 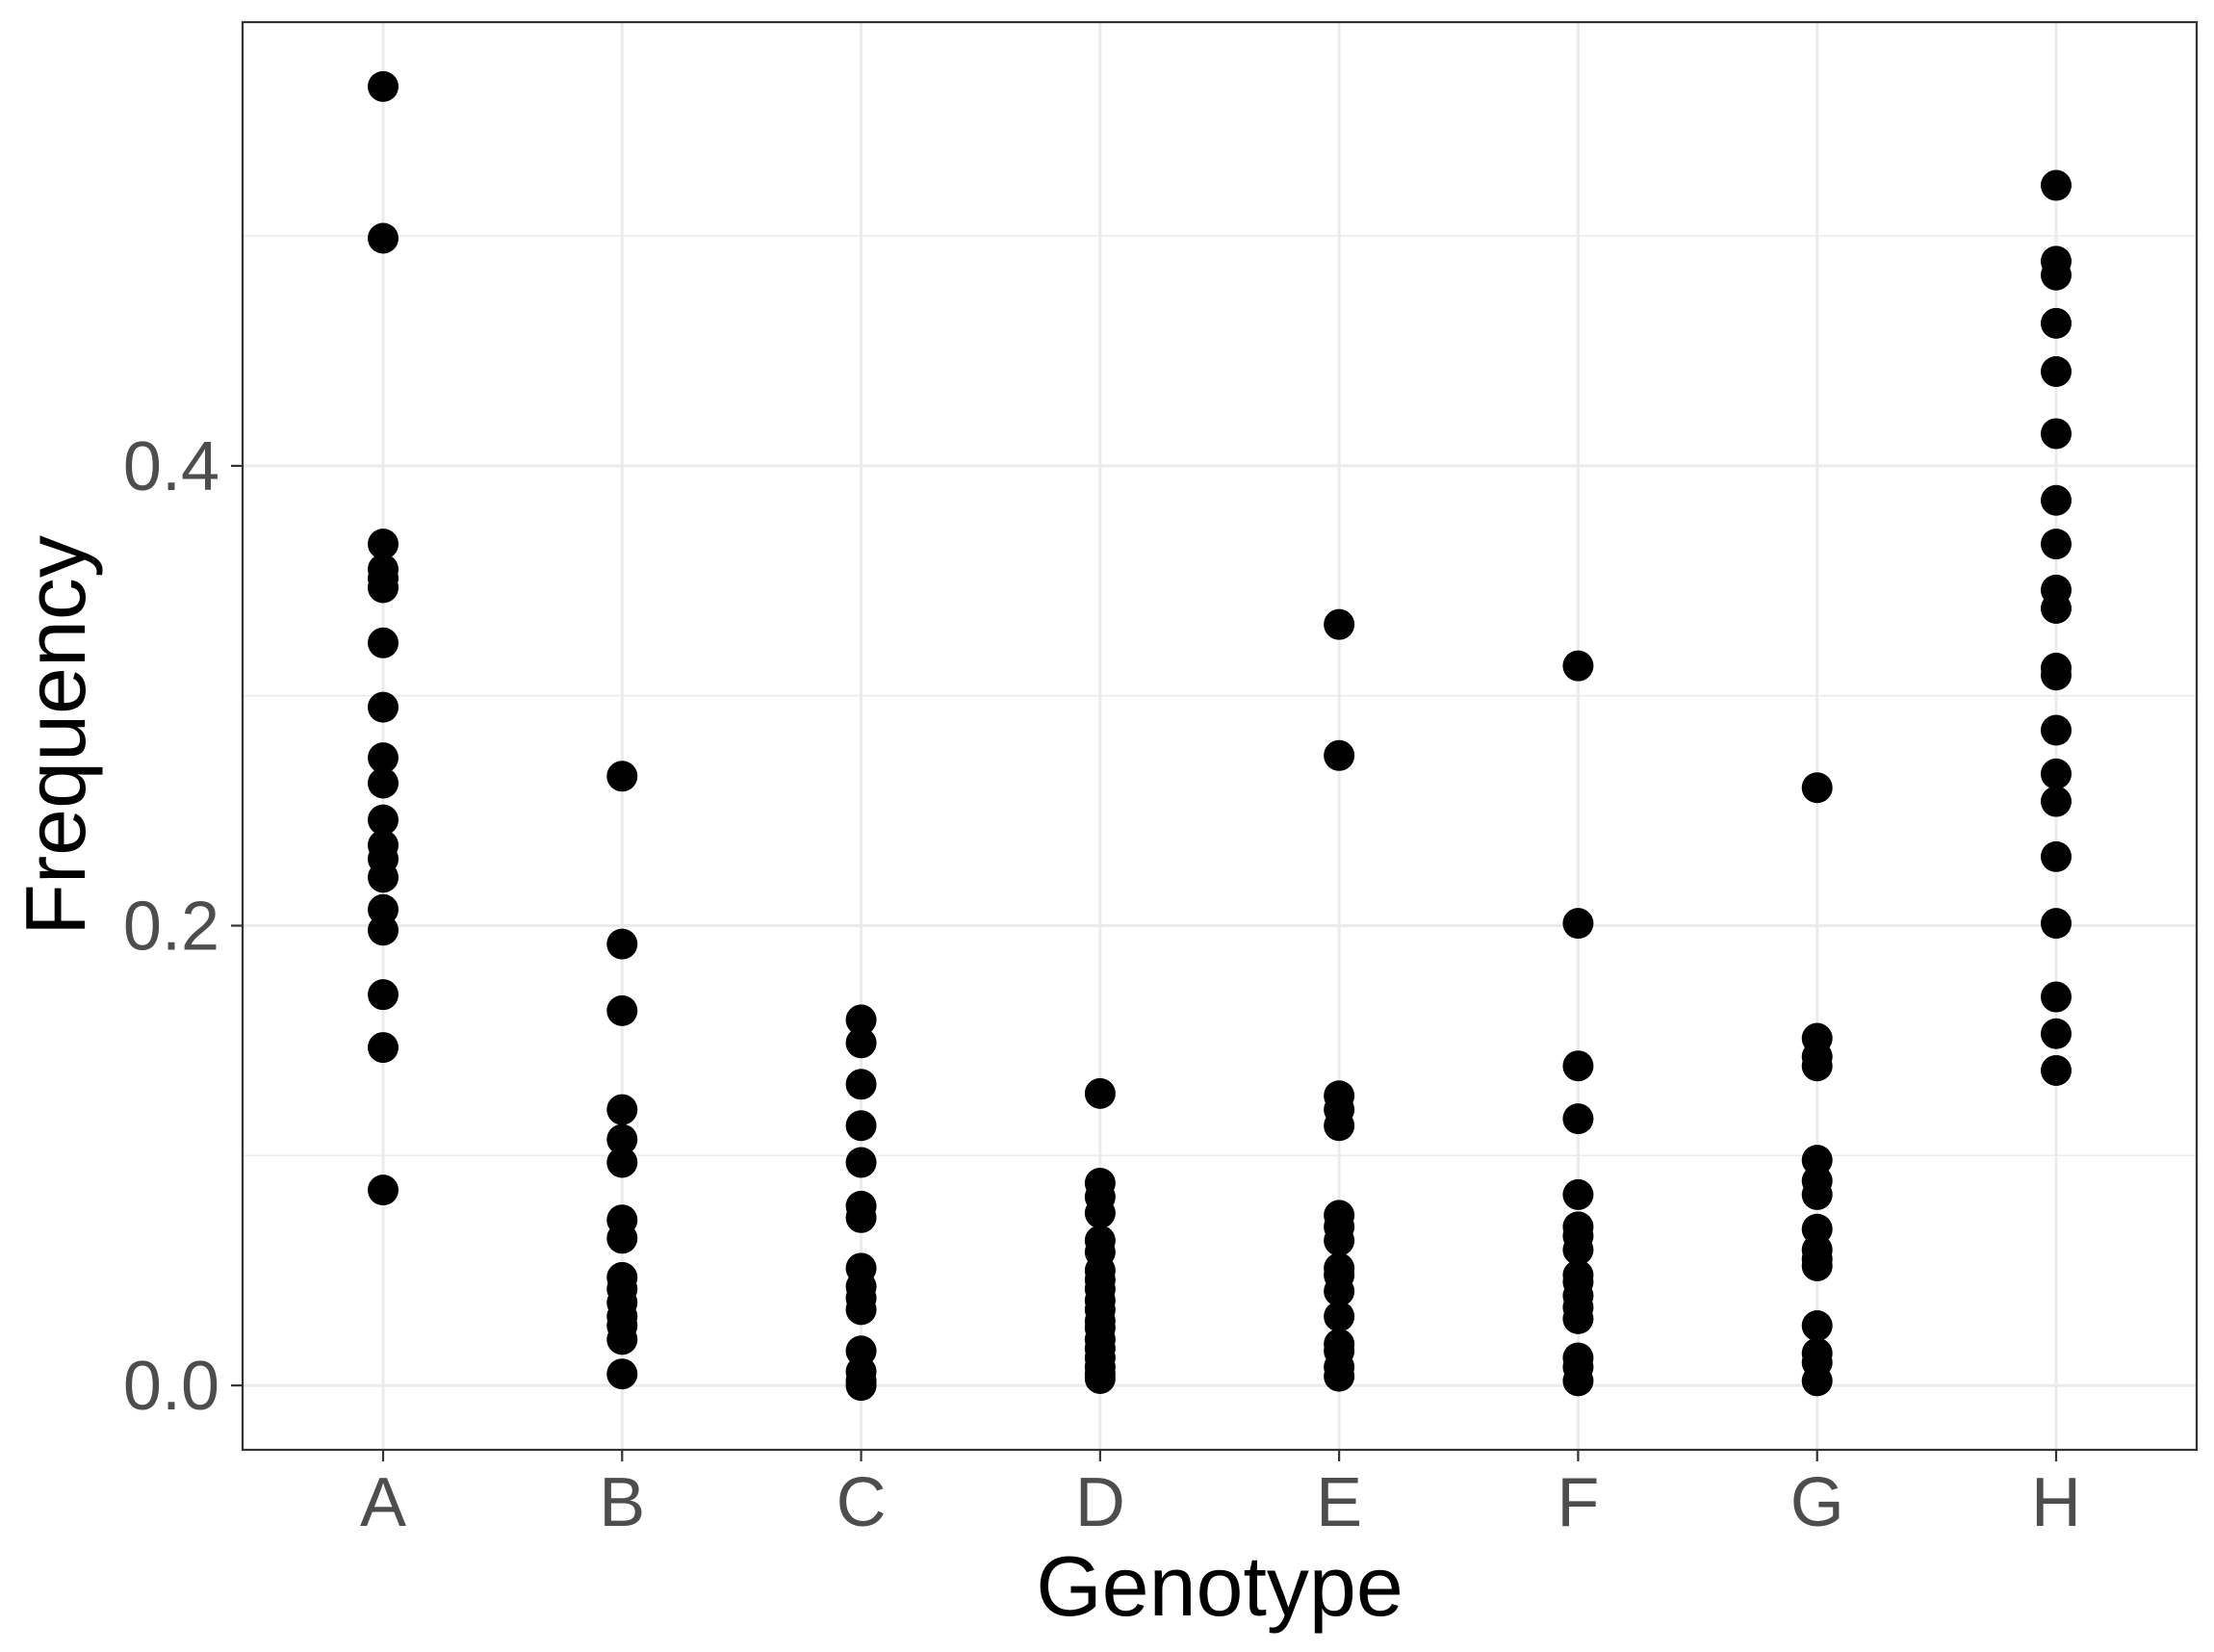 I want to click on x-tick-label: A, so click(x=383, y=1502).